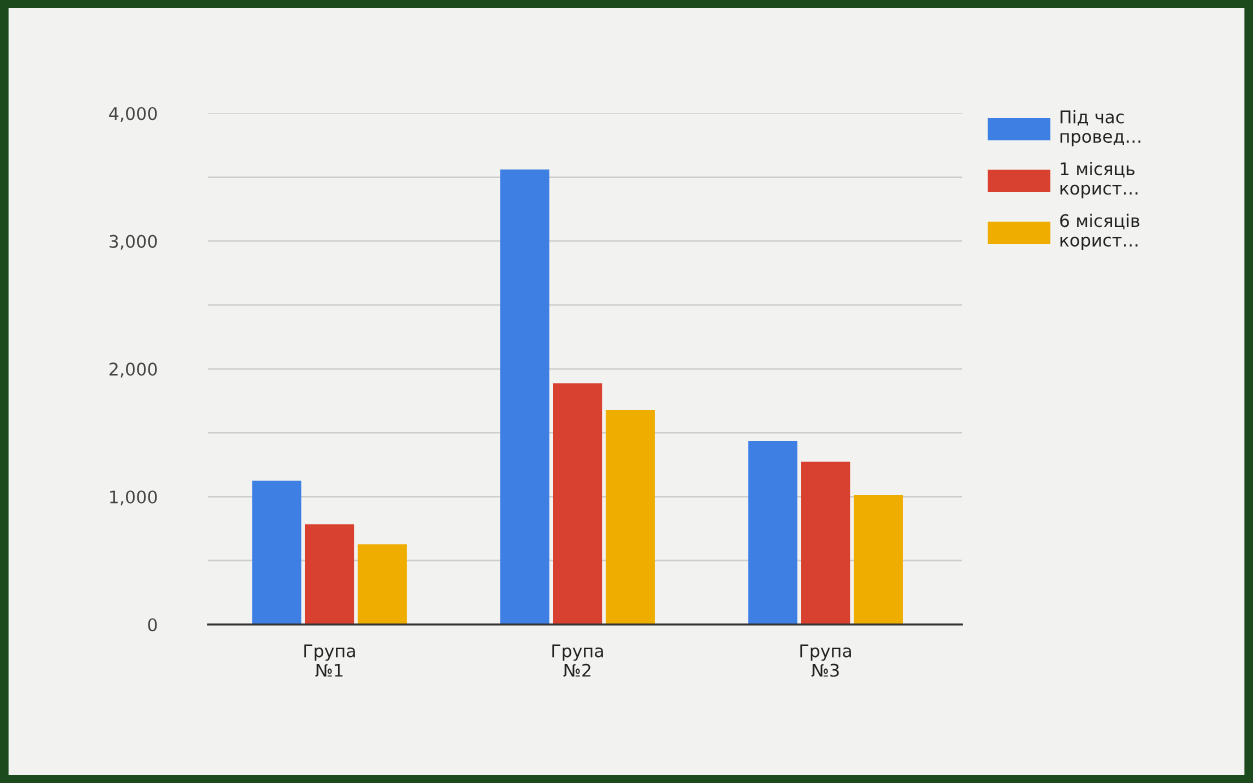 Image resolution: width=1253 pixels, height=783 pixels. Describe the element at coordinates (152, 625) in the screenshot. I see `y-tick-label: 0` at that location.